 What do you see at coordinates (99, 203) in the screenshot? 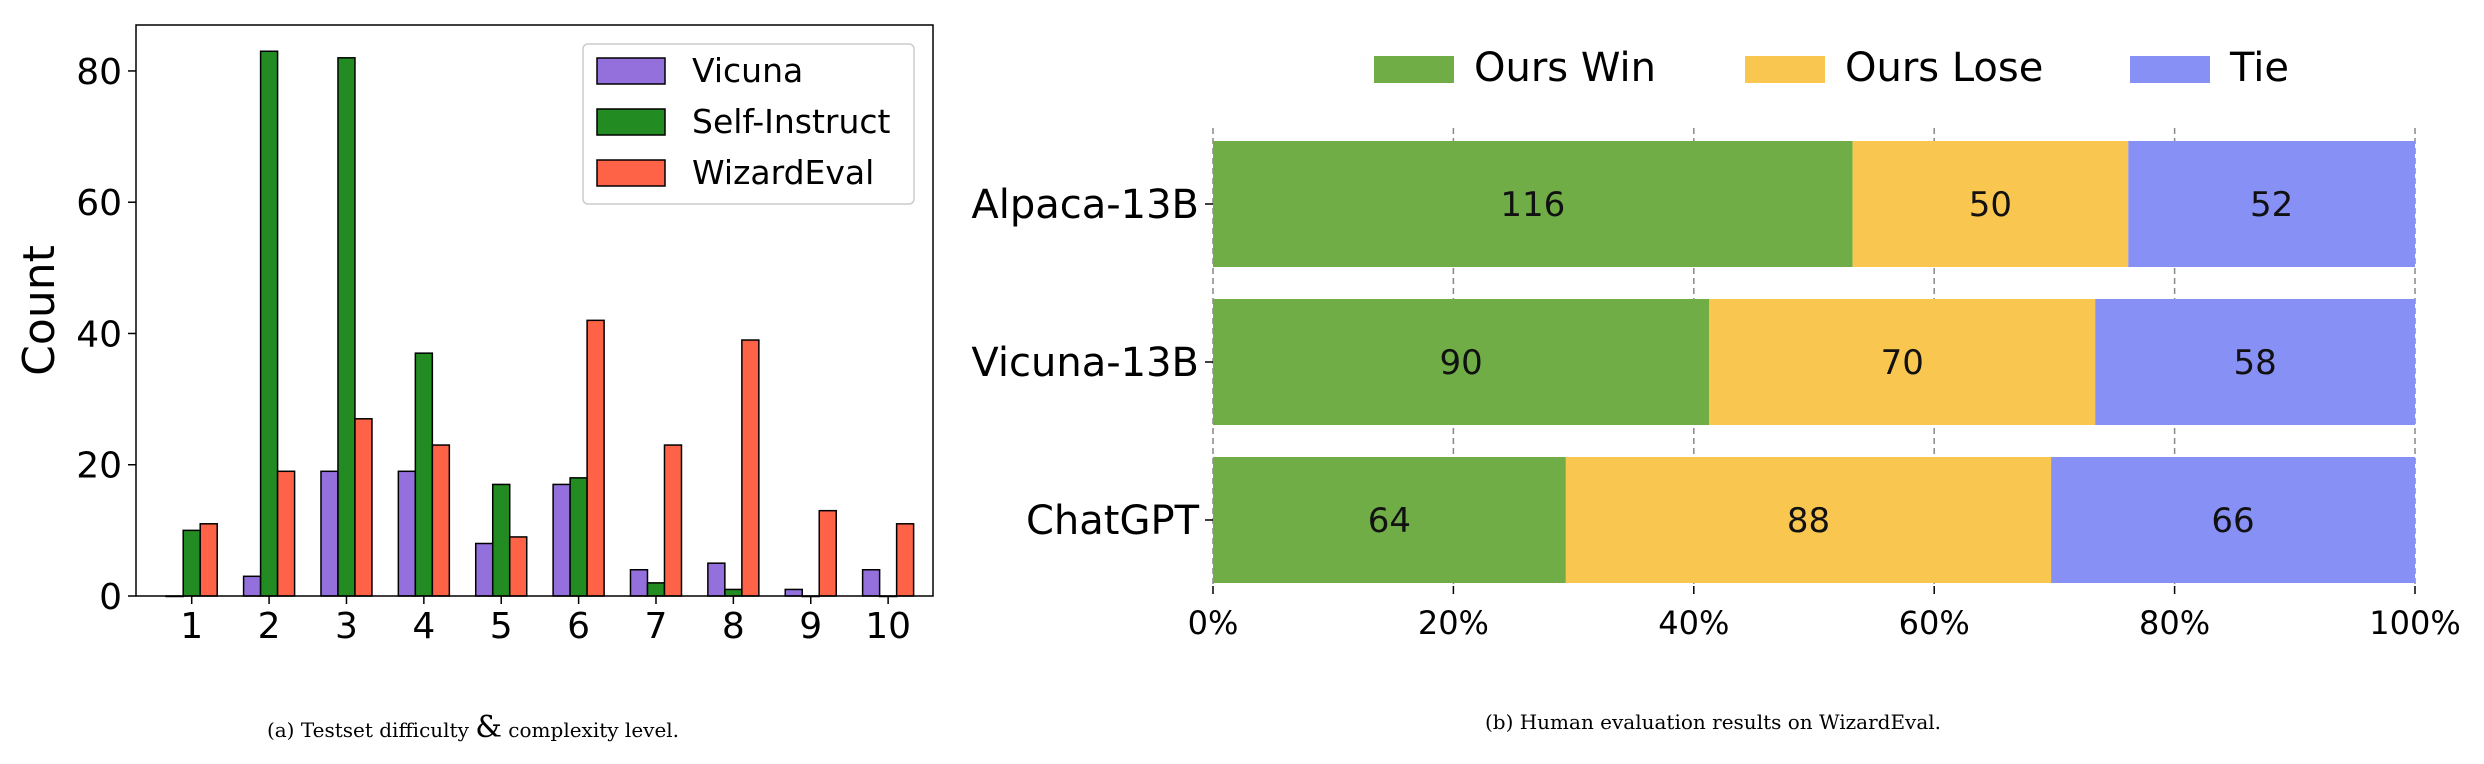
I see `y-tick-label: 60` at bounding box center [99, 203].